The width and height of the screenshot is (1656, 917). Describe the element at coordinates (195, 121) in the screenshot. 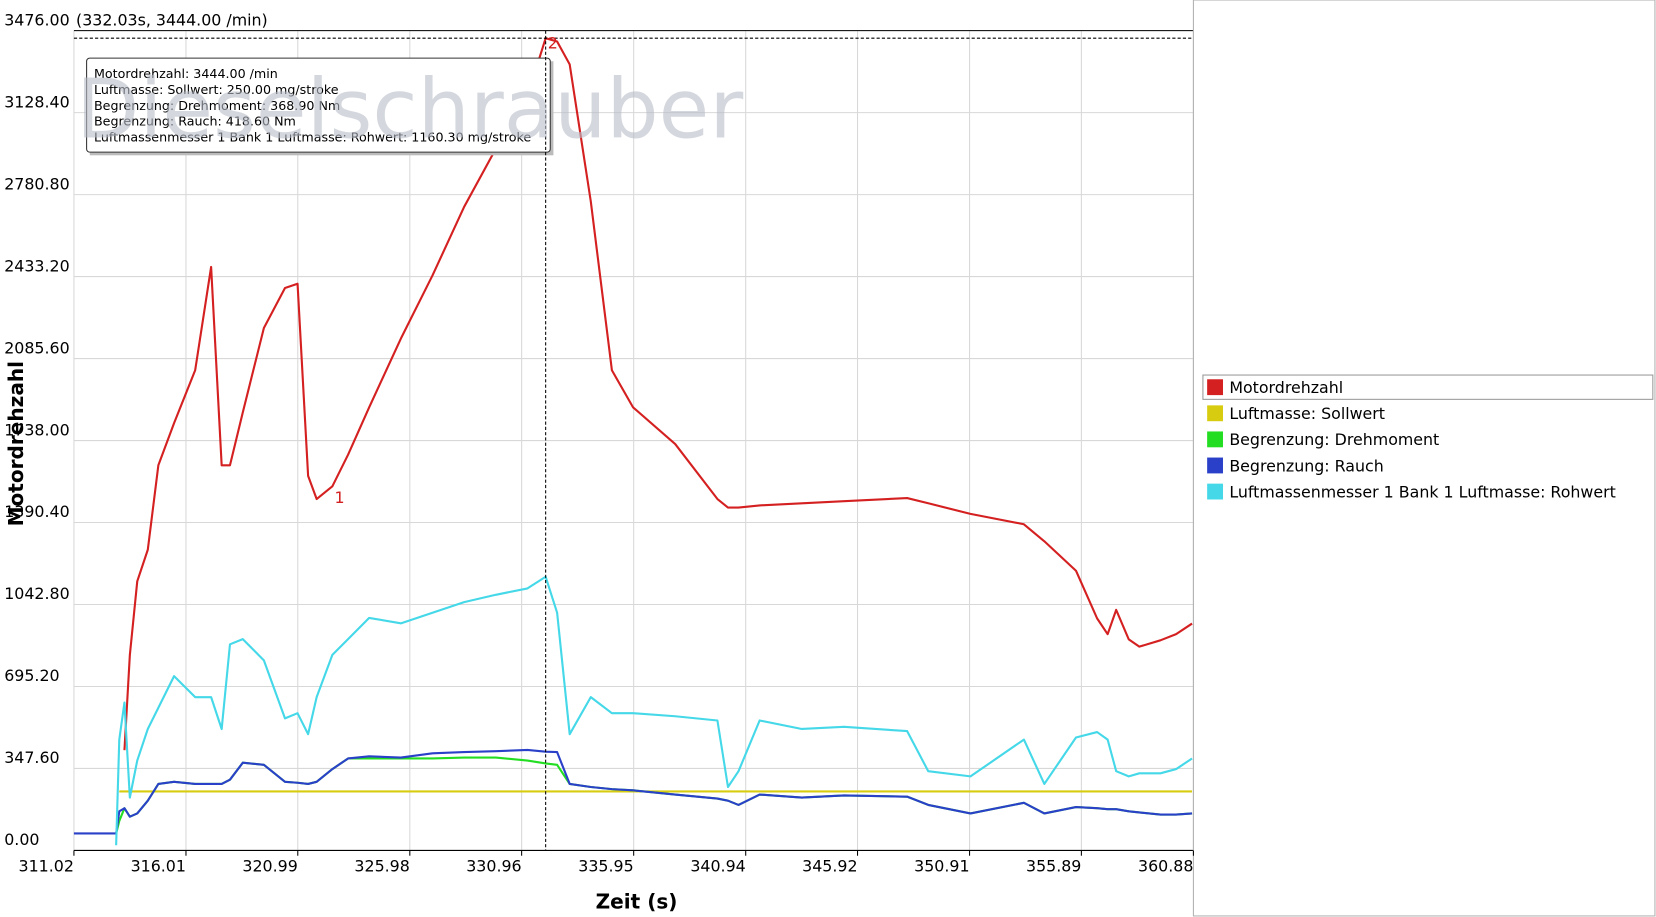

I see `tooltip-line: Begrenzung: Rauch: 418.60 Nm` at that location.